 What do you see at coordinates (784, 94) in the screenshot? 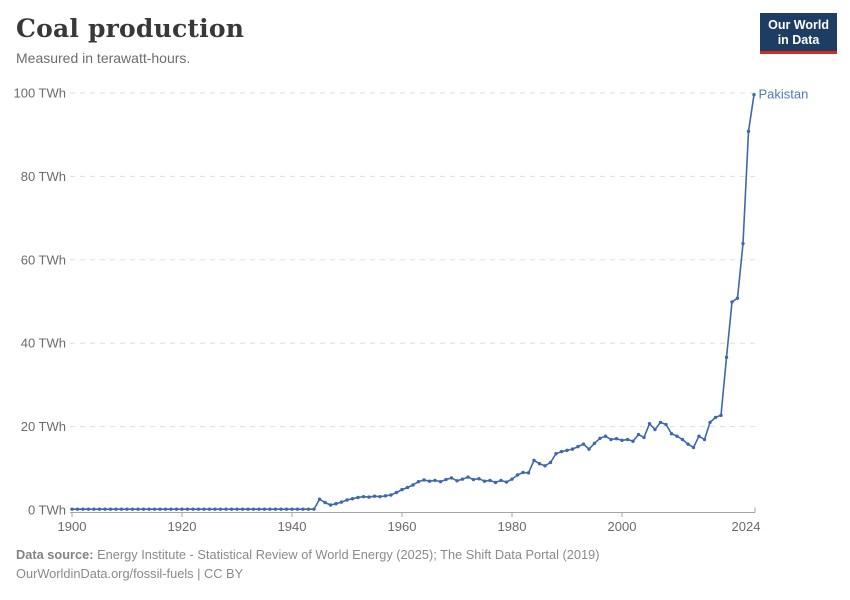
I see `series-label-pakistan: Pakistan` at bounding box center [784, 94].